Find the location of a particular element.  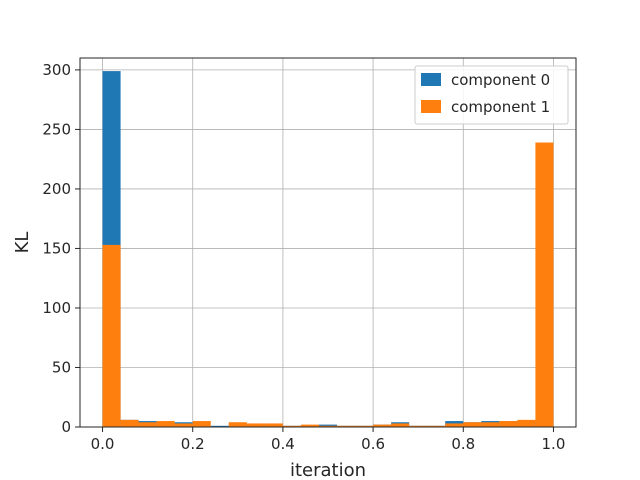

legend-label-component-1: component 1 is located at coordinates (500, 107).